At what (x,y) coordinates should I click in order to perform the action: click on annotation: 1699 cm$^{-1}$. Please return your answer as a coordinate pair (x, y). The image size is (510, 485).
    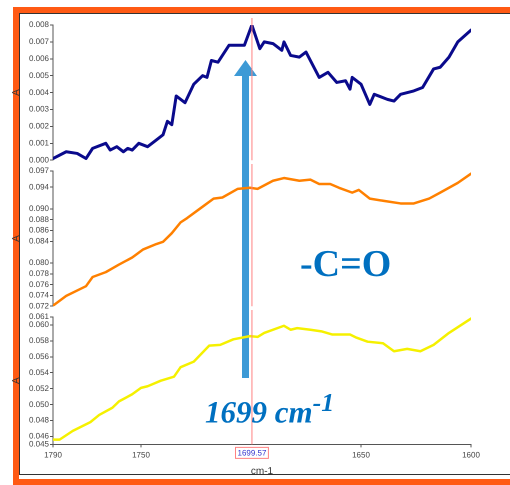
    Looking at the image, I should click on (269, 409).